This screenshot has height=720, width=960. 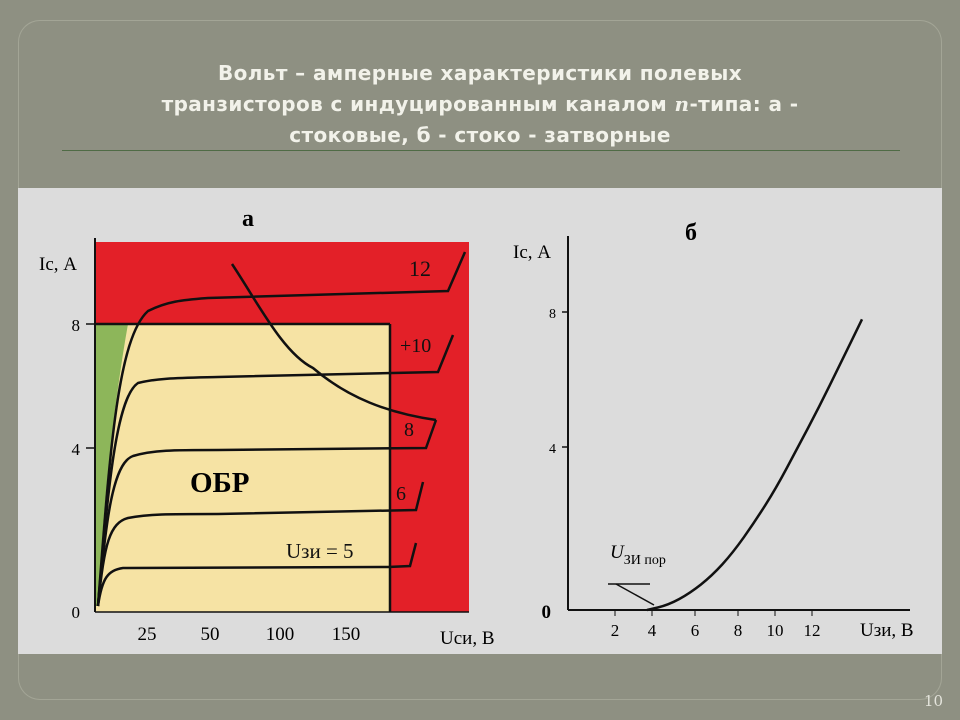 I want to click on threshold-label: UЗИ пор, so click(x=638, y=555).